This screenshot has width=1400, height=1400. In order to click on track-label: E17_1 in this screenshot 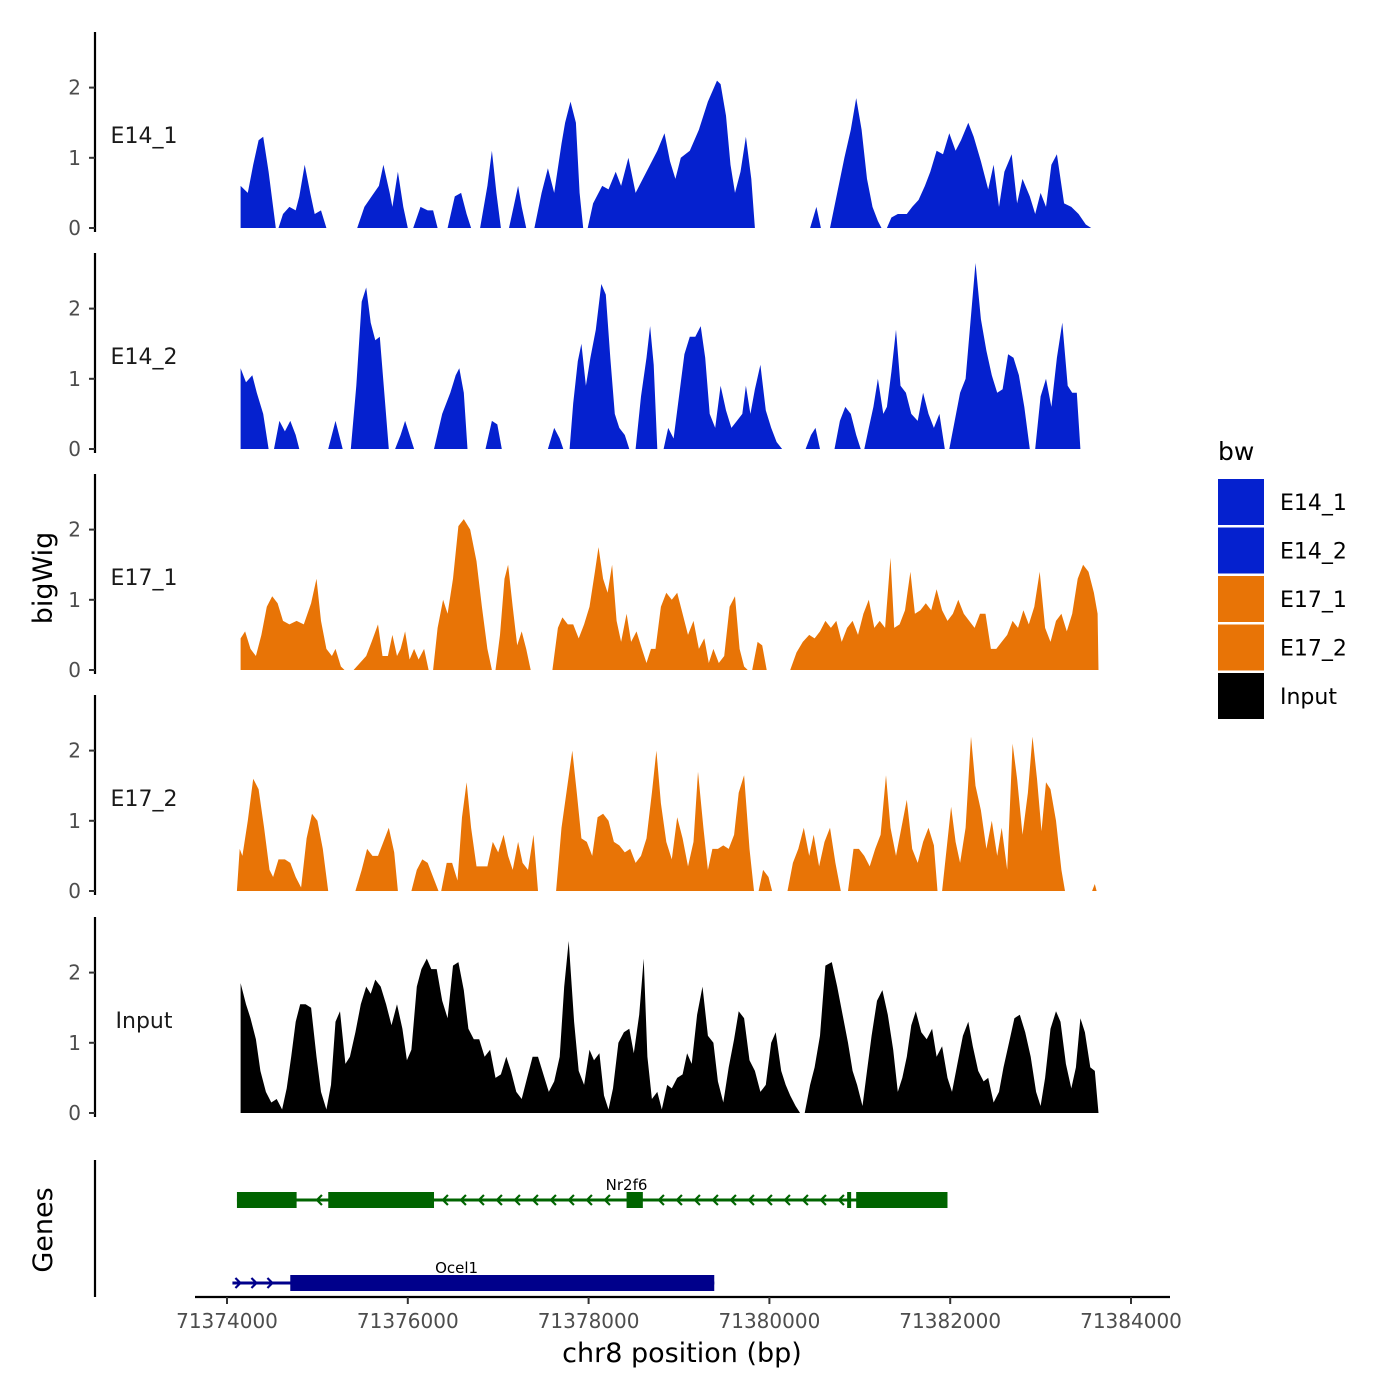, I will do `click(144, 578)`.